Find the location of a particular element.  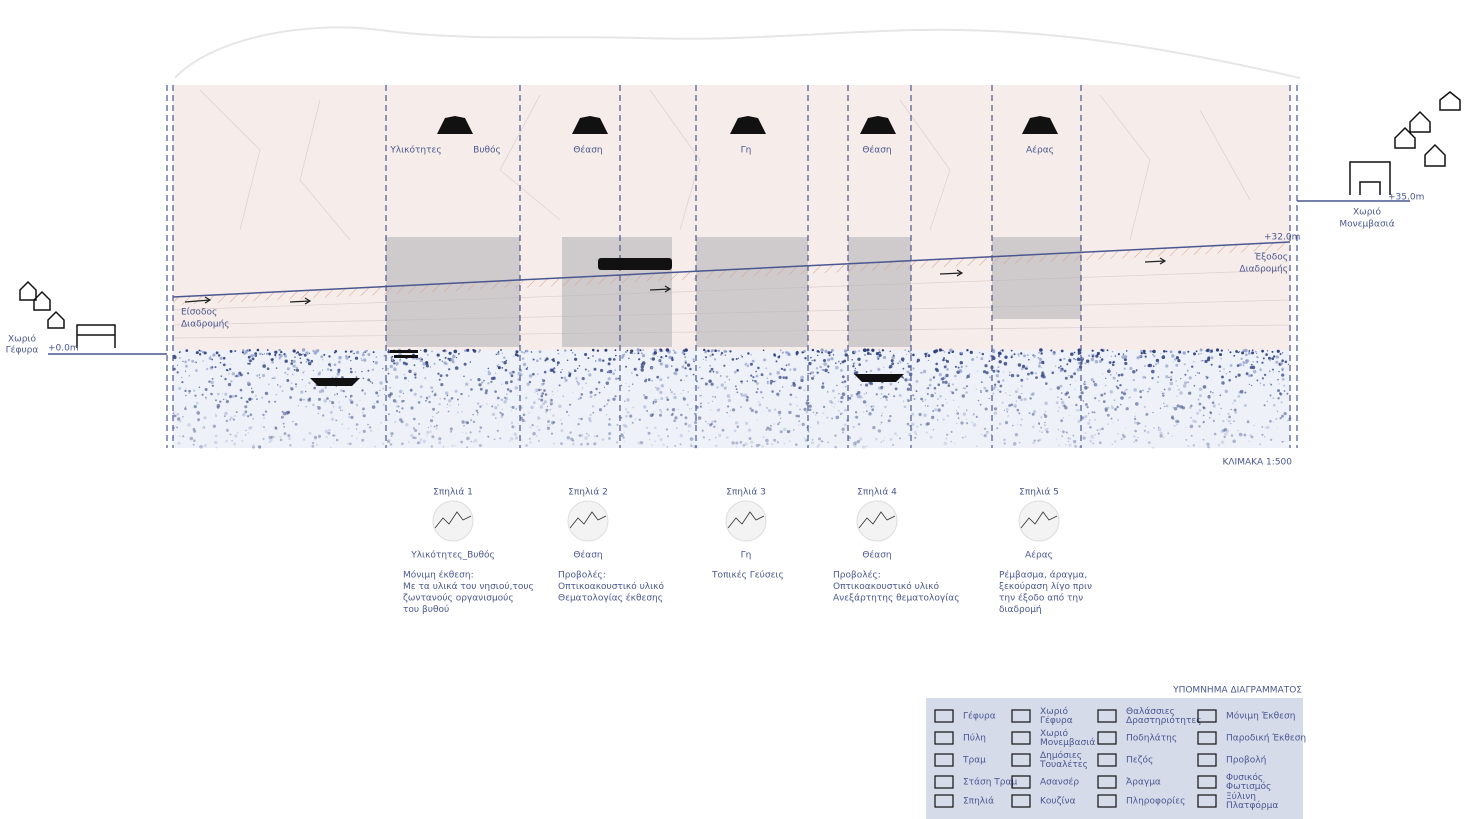

zone-label: Βυθός is located at coordinates (487, 150).